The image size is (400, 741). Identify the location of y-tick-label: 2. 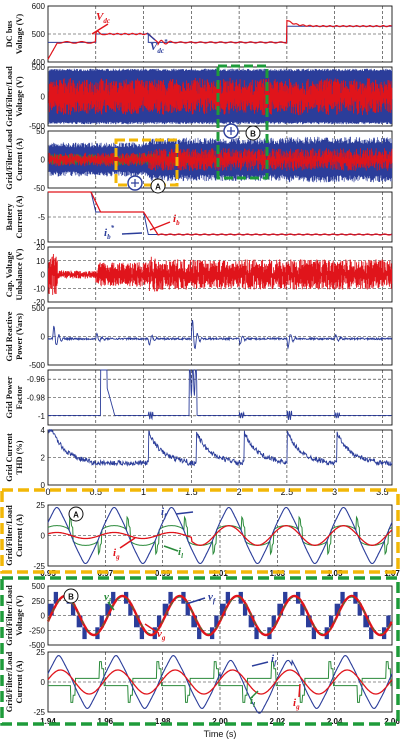
(43, 458).